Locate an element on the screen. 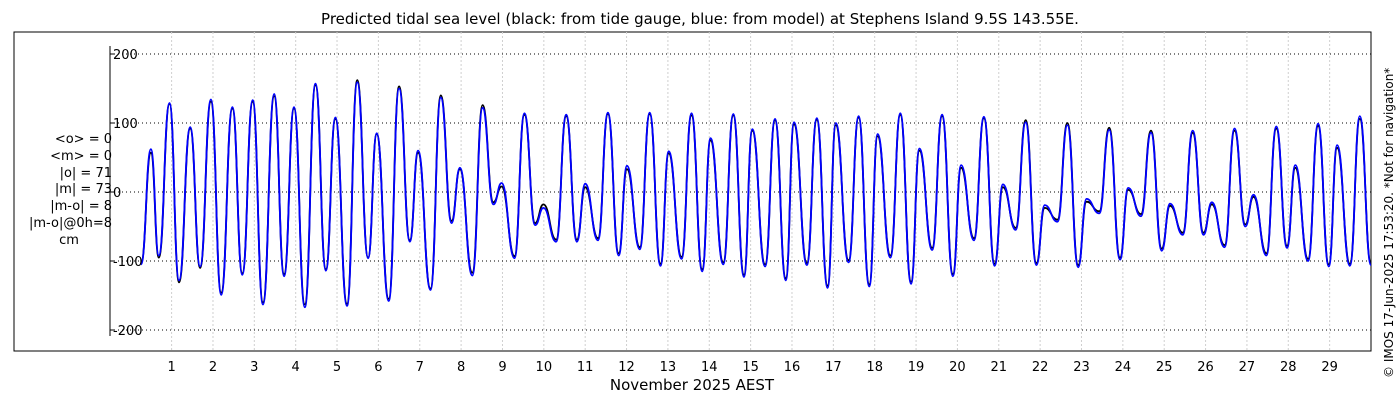  x-tick-label: 27 is located at coordinates (1247, 367).